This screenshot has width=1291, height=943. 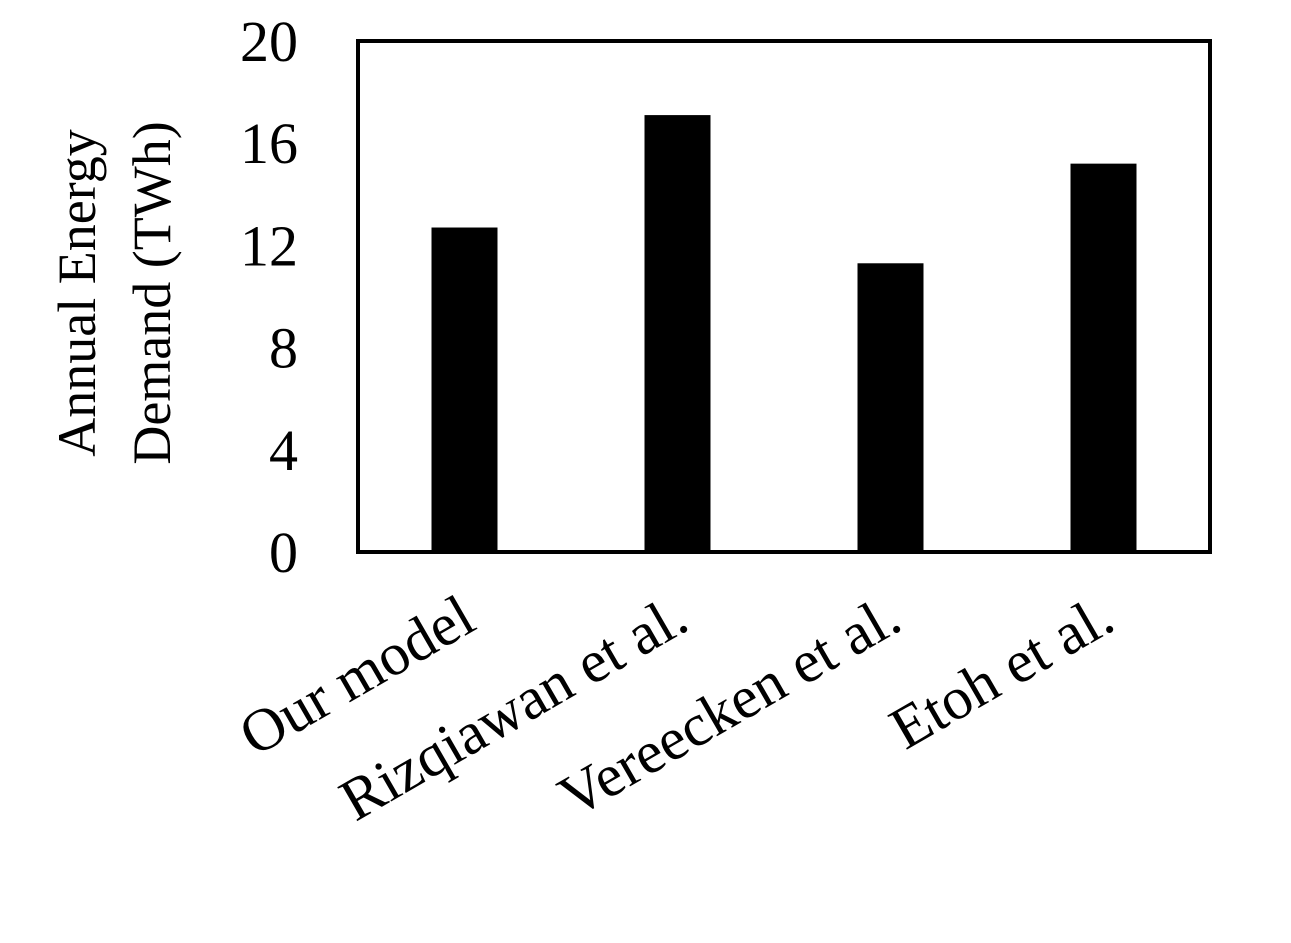 I want to click on y-tick-label-3: 12, so click(x=269, y=245).